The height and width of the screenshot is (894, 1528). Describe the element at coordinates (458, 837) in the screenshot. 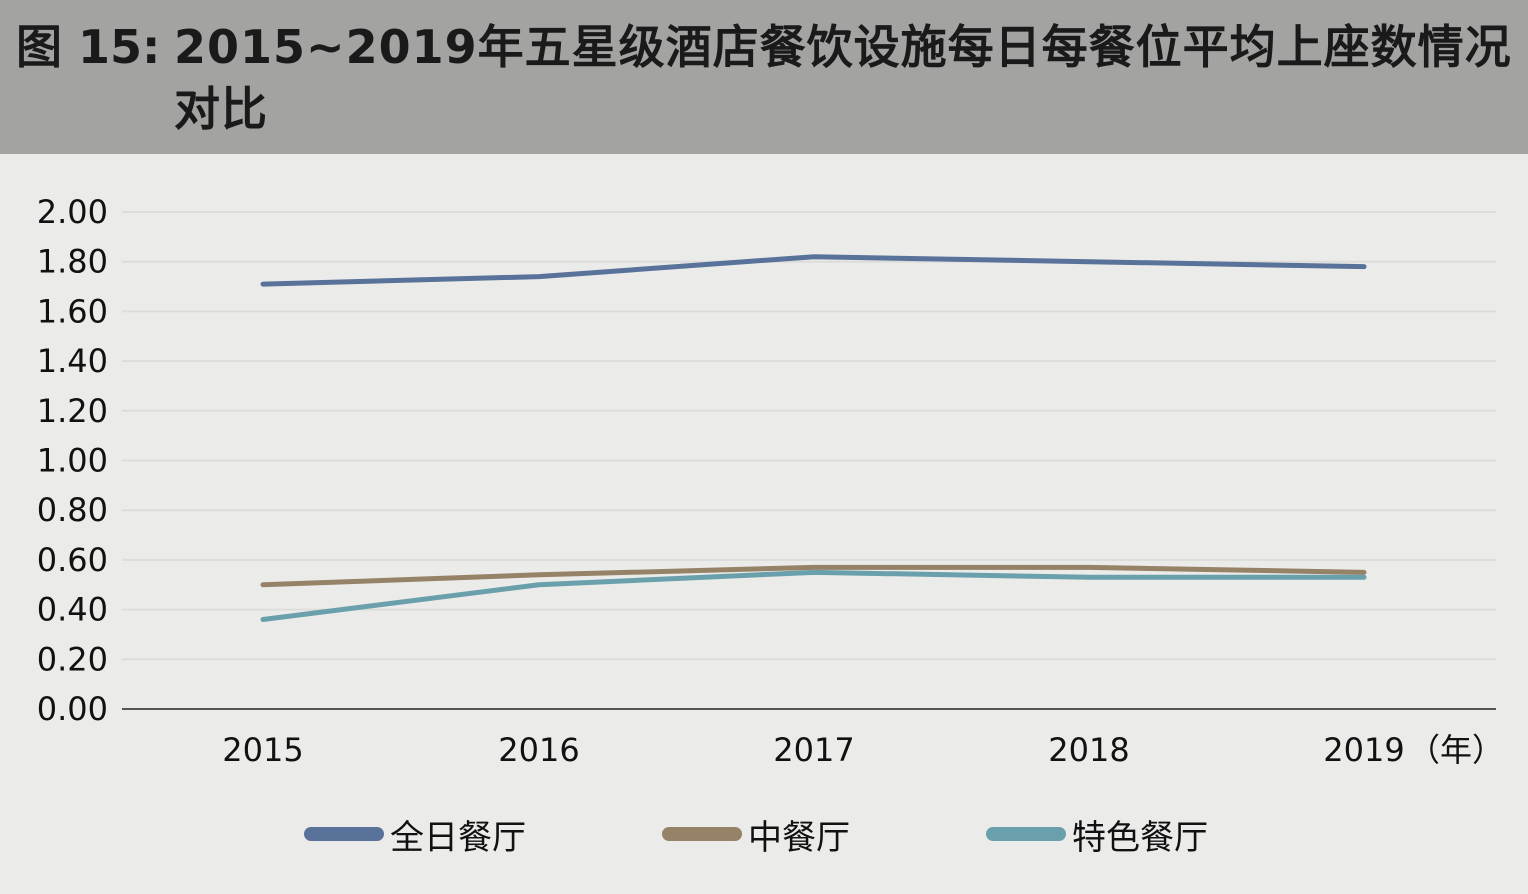

I see `legend-label: 全日餐厅` at that location.